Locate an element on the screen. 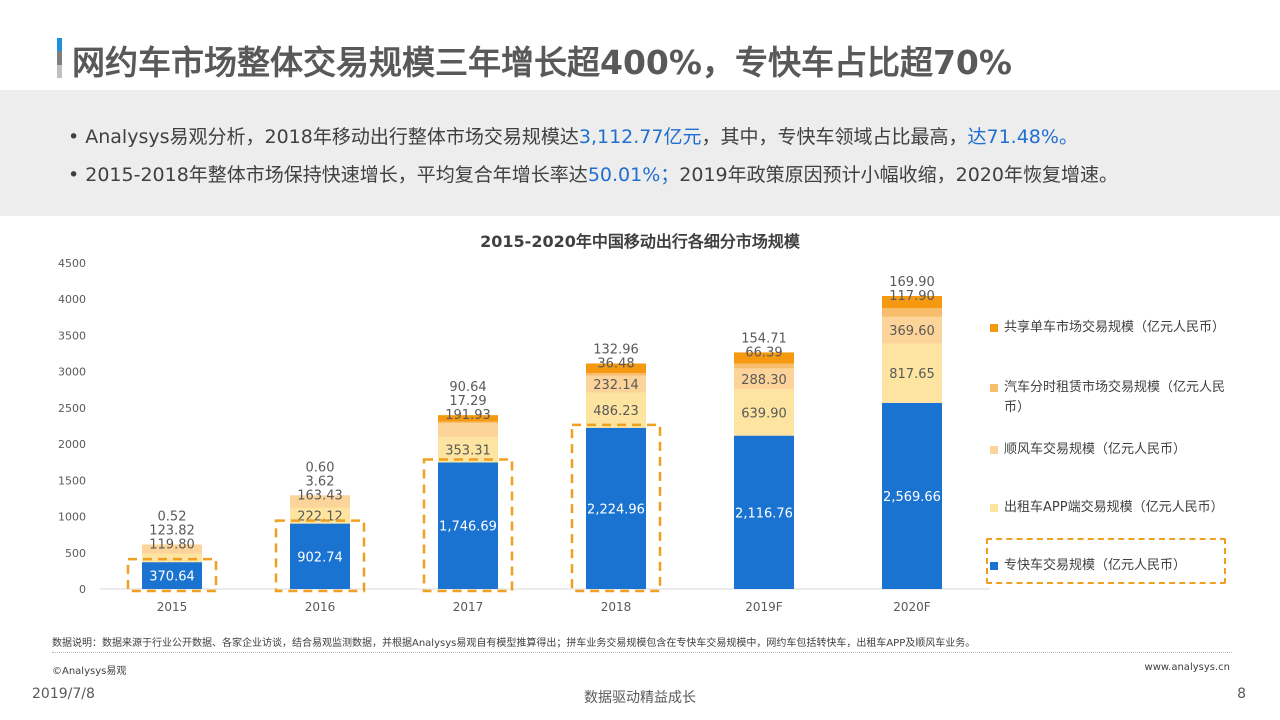 This screenshot has width=1280, height=720. data-label: 222.12 is located at coordinates (320, 517).